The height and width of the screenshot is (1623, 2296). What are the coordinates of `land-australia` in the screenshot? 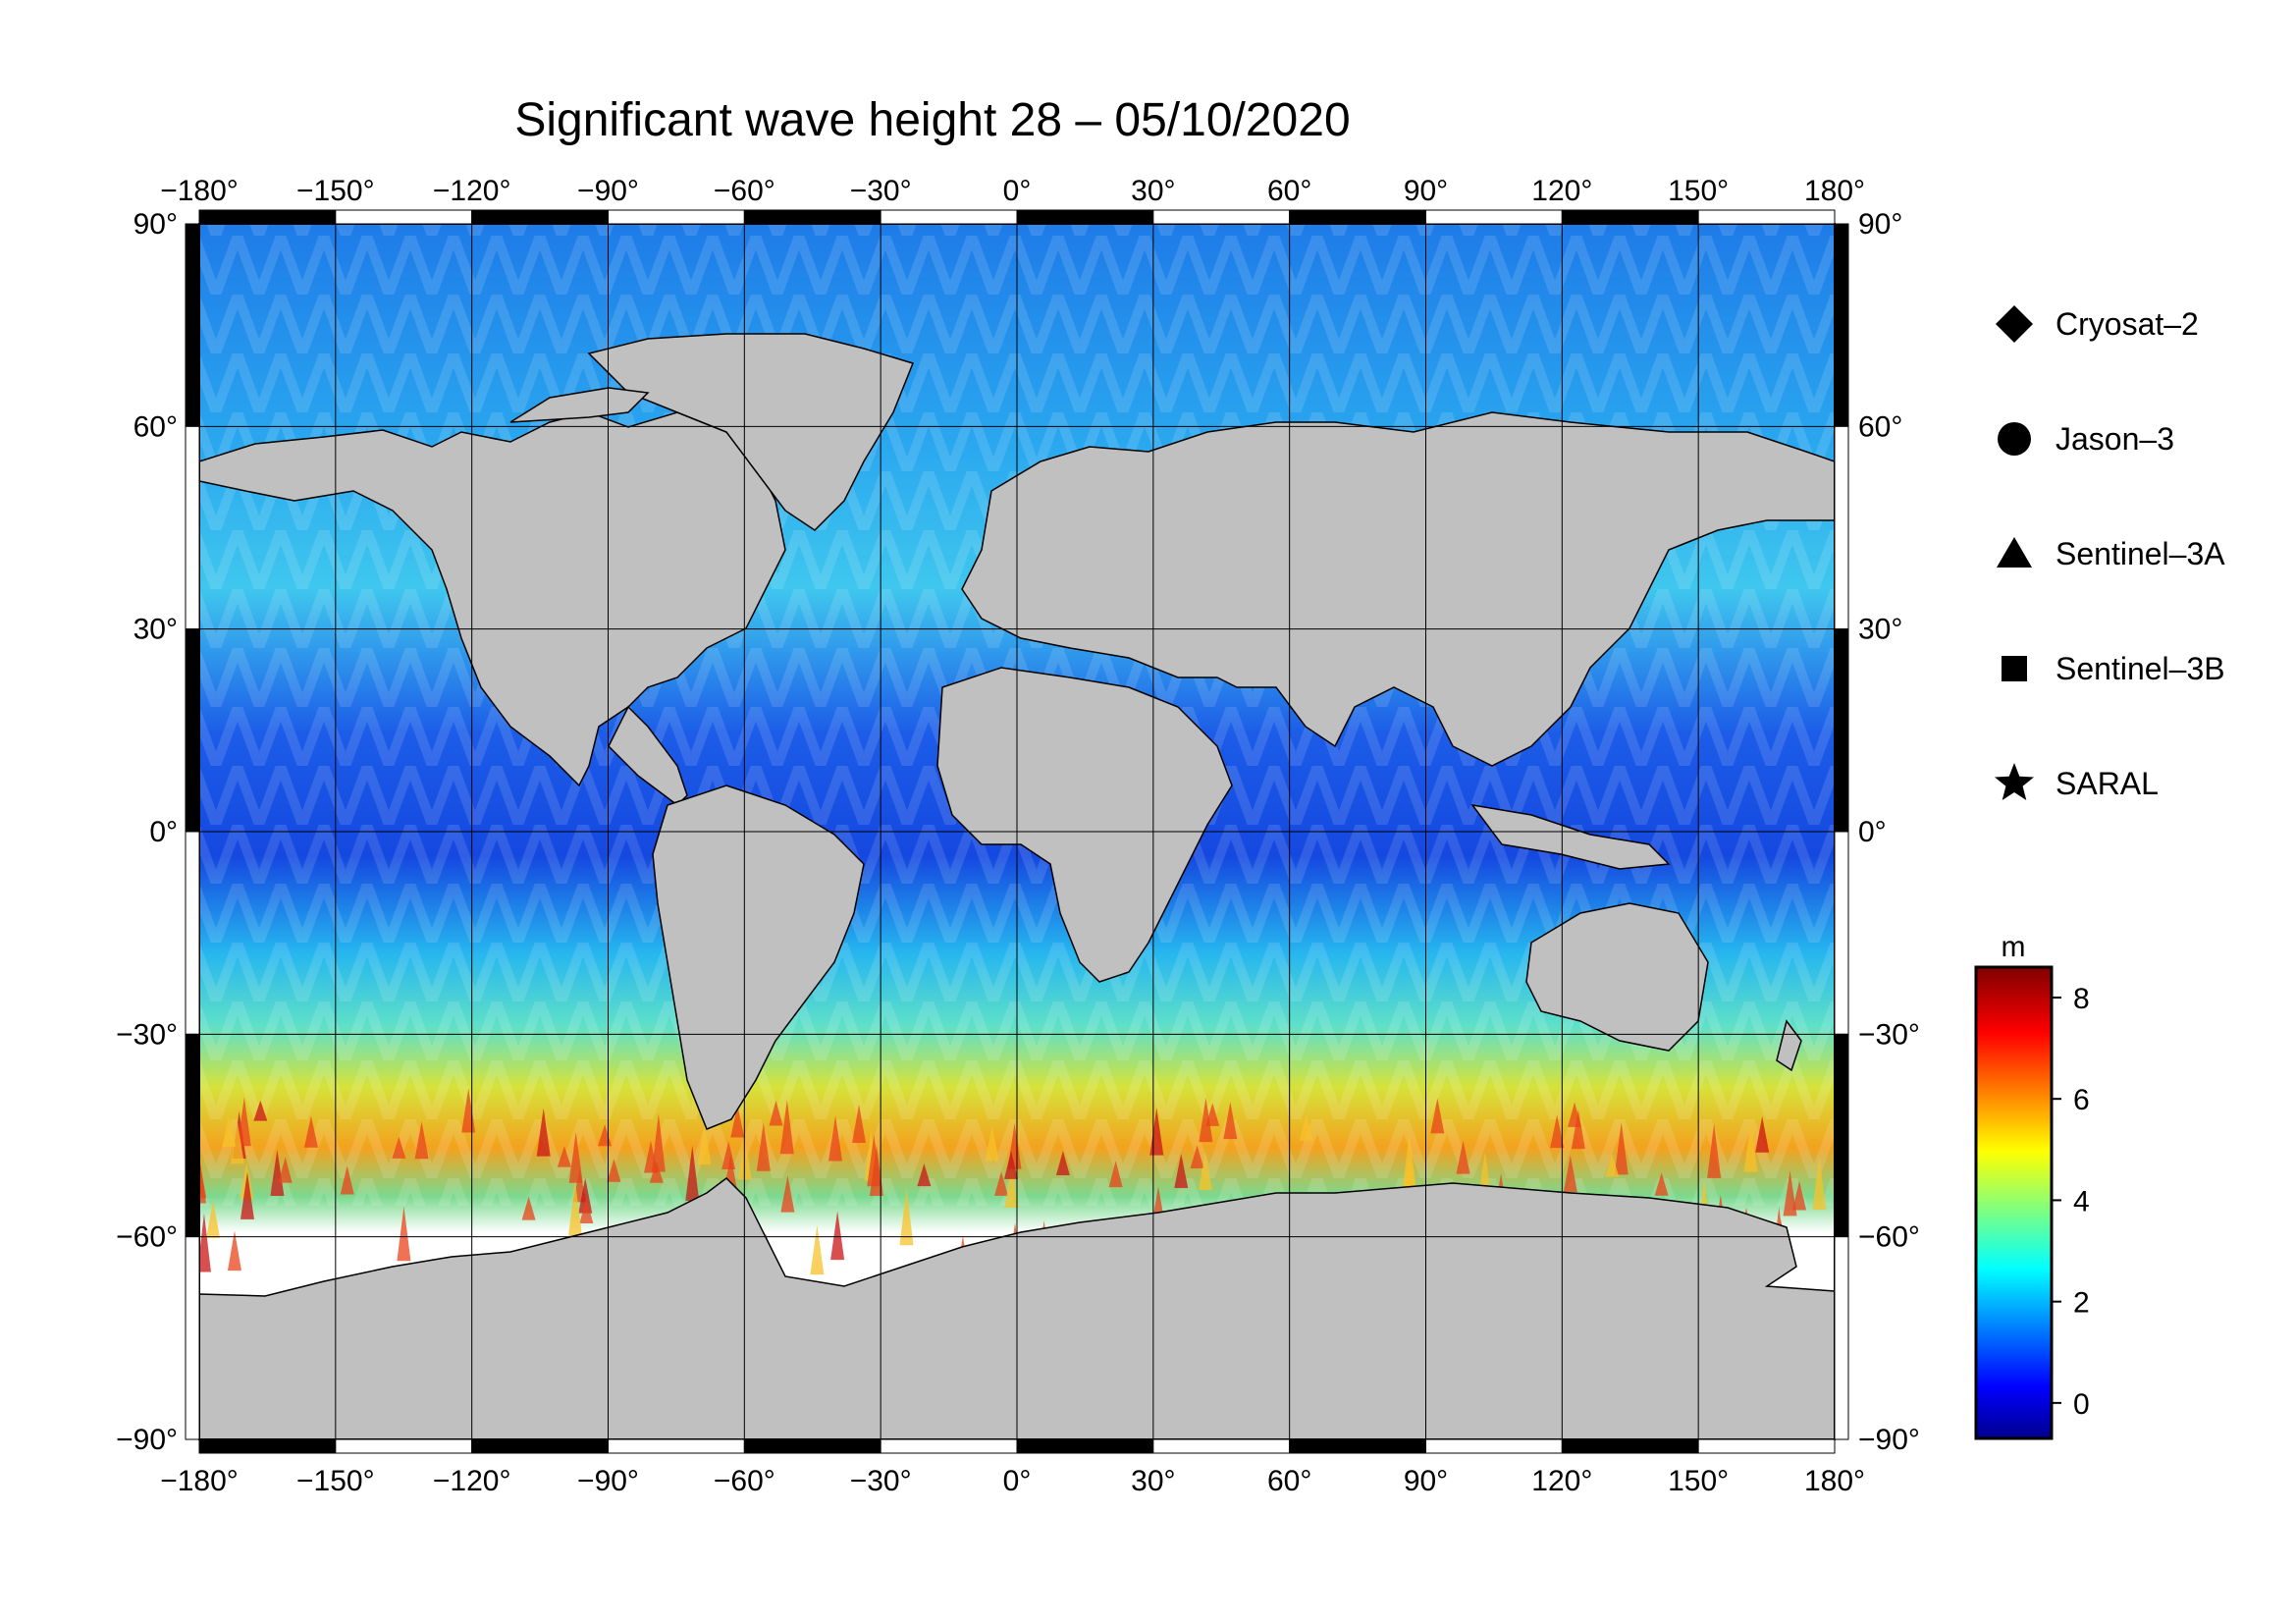 It's located at (1617, 977).